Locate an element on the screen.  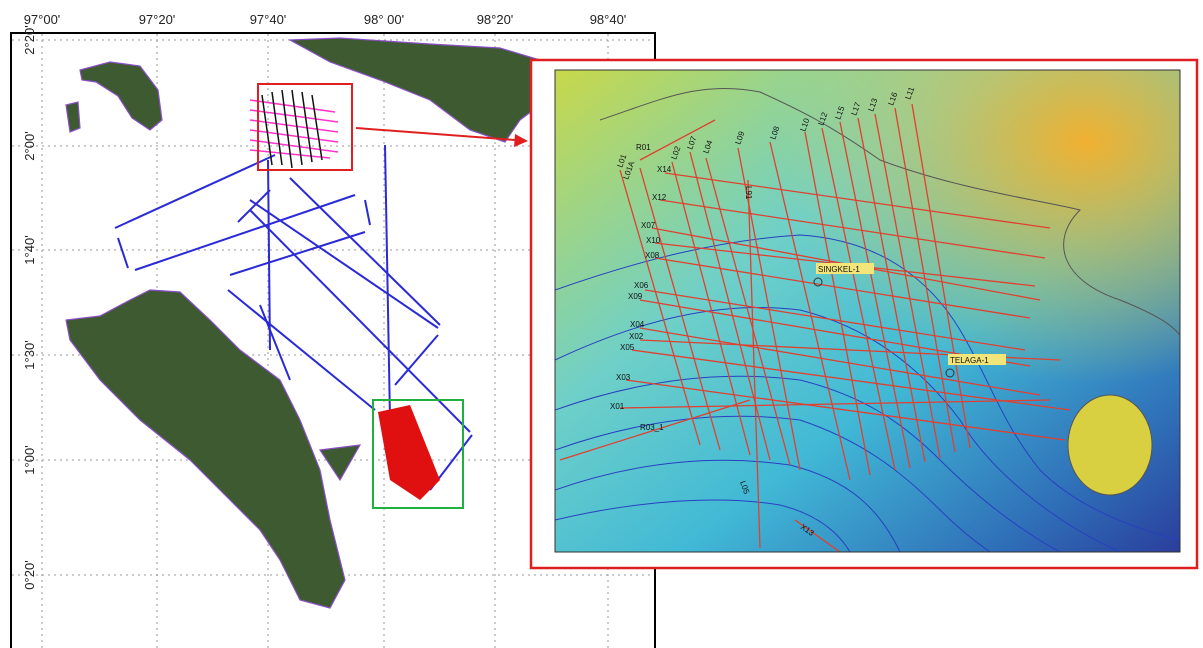
highlight-north is located at coordinates (305, 127).